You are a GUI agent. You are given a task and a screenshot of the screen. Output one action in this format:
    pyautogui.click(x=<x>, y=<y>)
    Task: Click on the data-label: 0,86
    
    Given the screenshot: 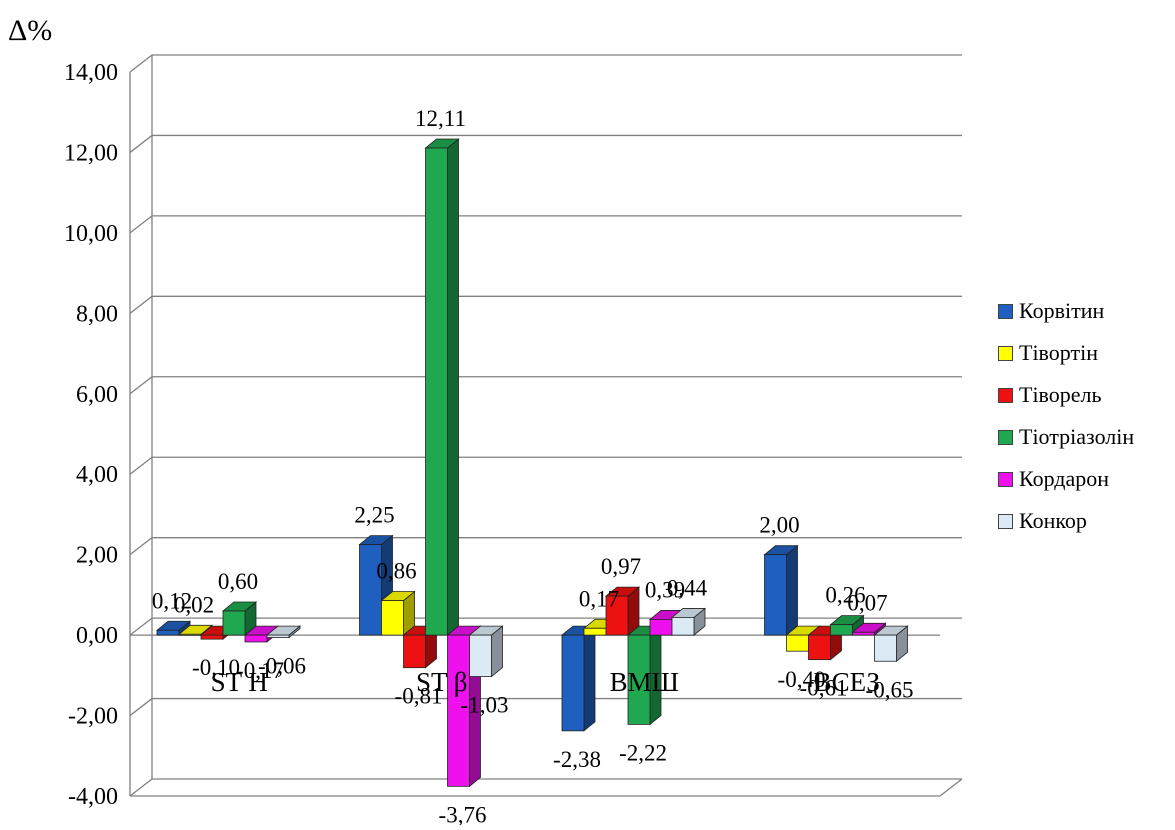 What is the action you would take?
    pyautogui.click(x=396, y=571)
    